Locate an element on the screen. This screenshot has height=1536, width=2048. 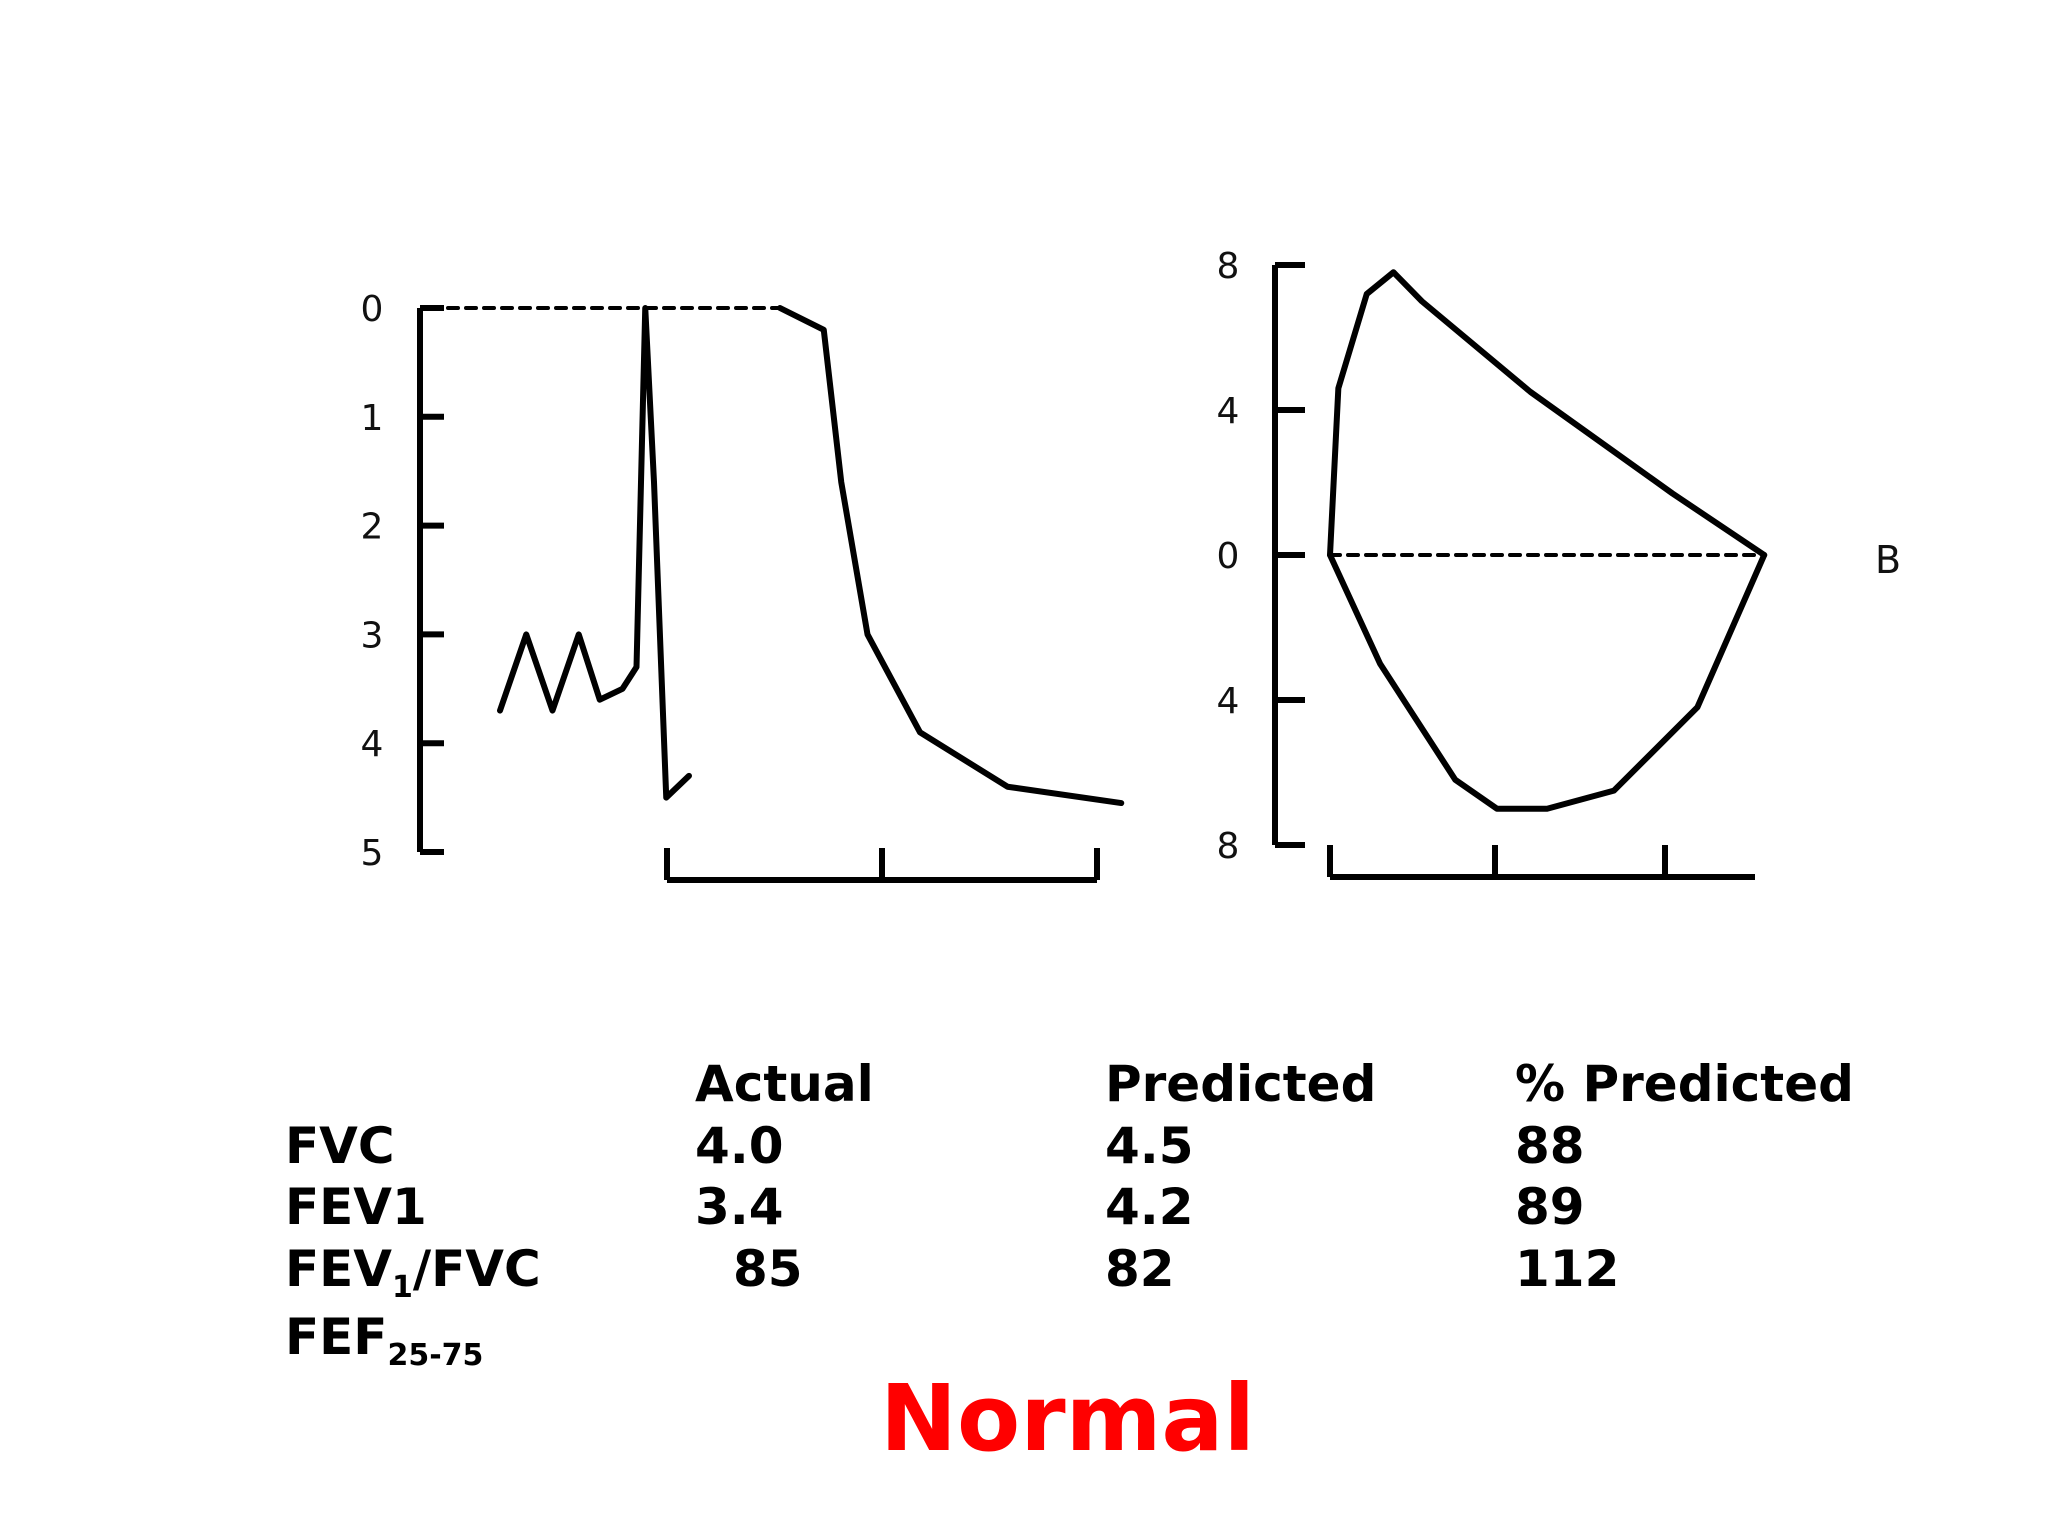
left-y-tick-label: 4 is located at coordinates (372, 744).